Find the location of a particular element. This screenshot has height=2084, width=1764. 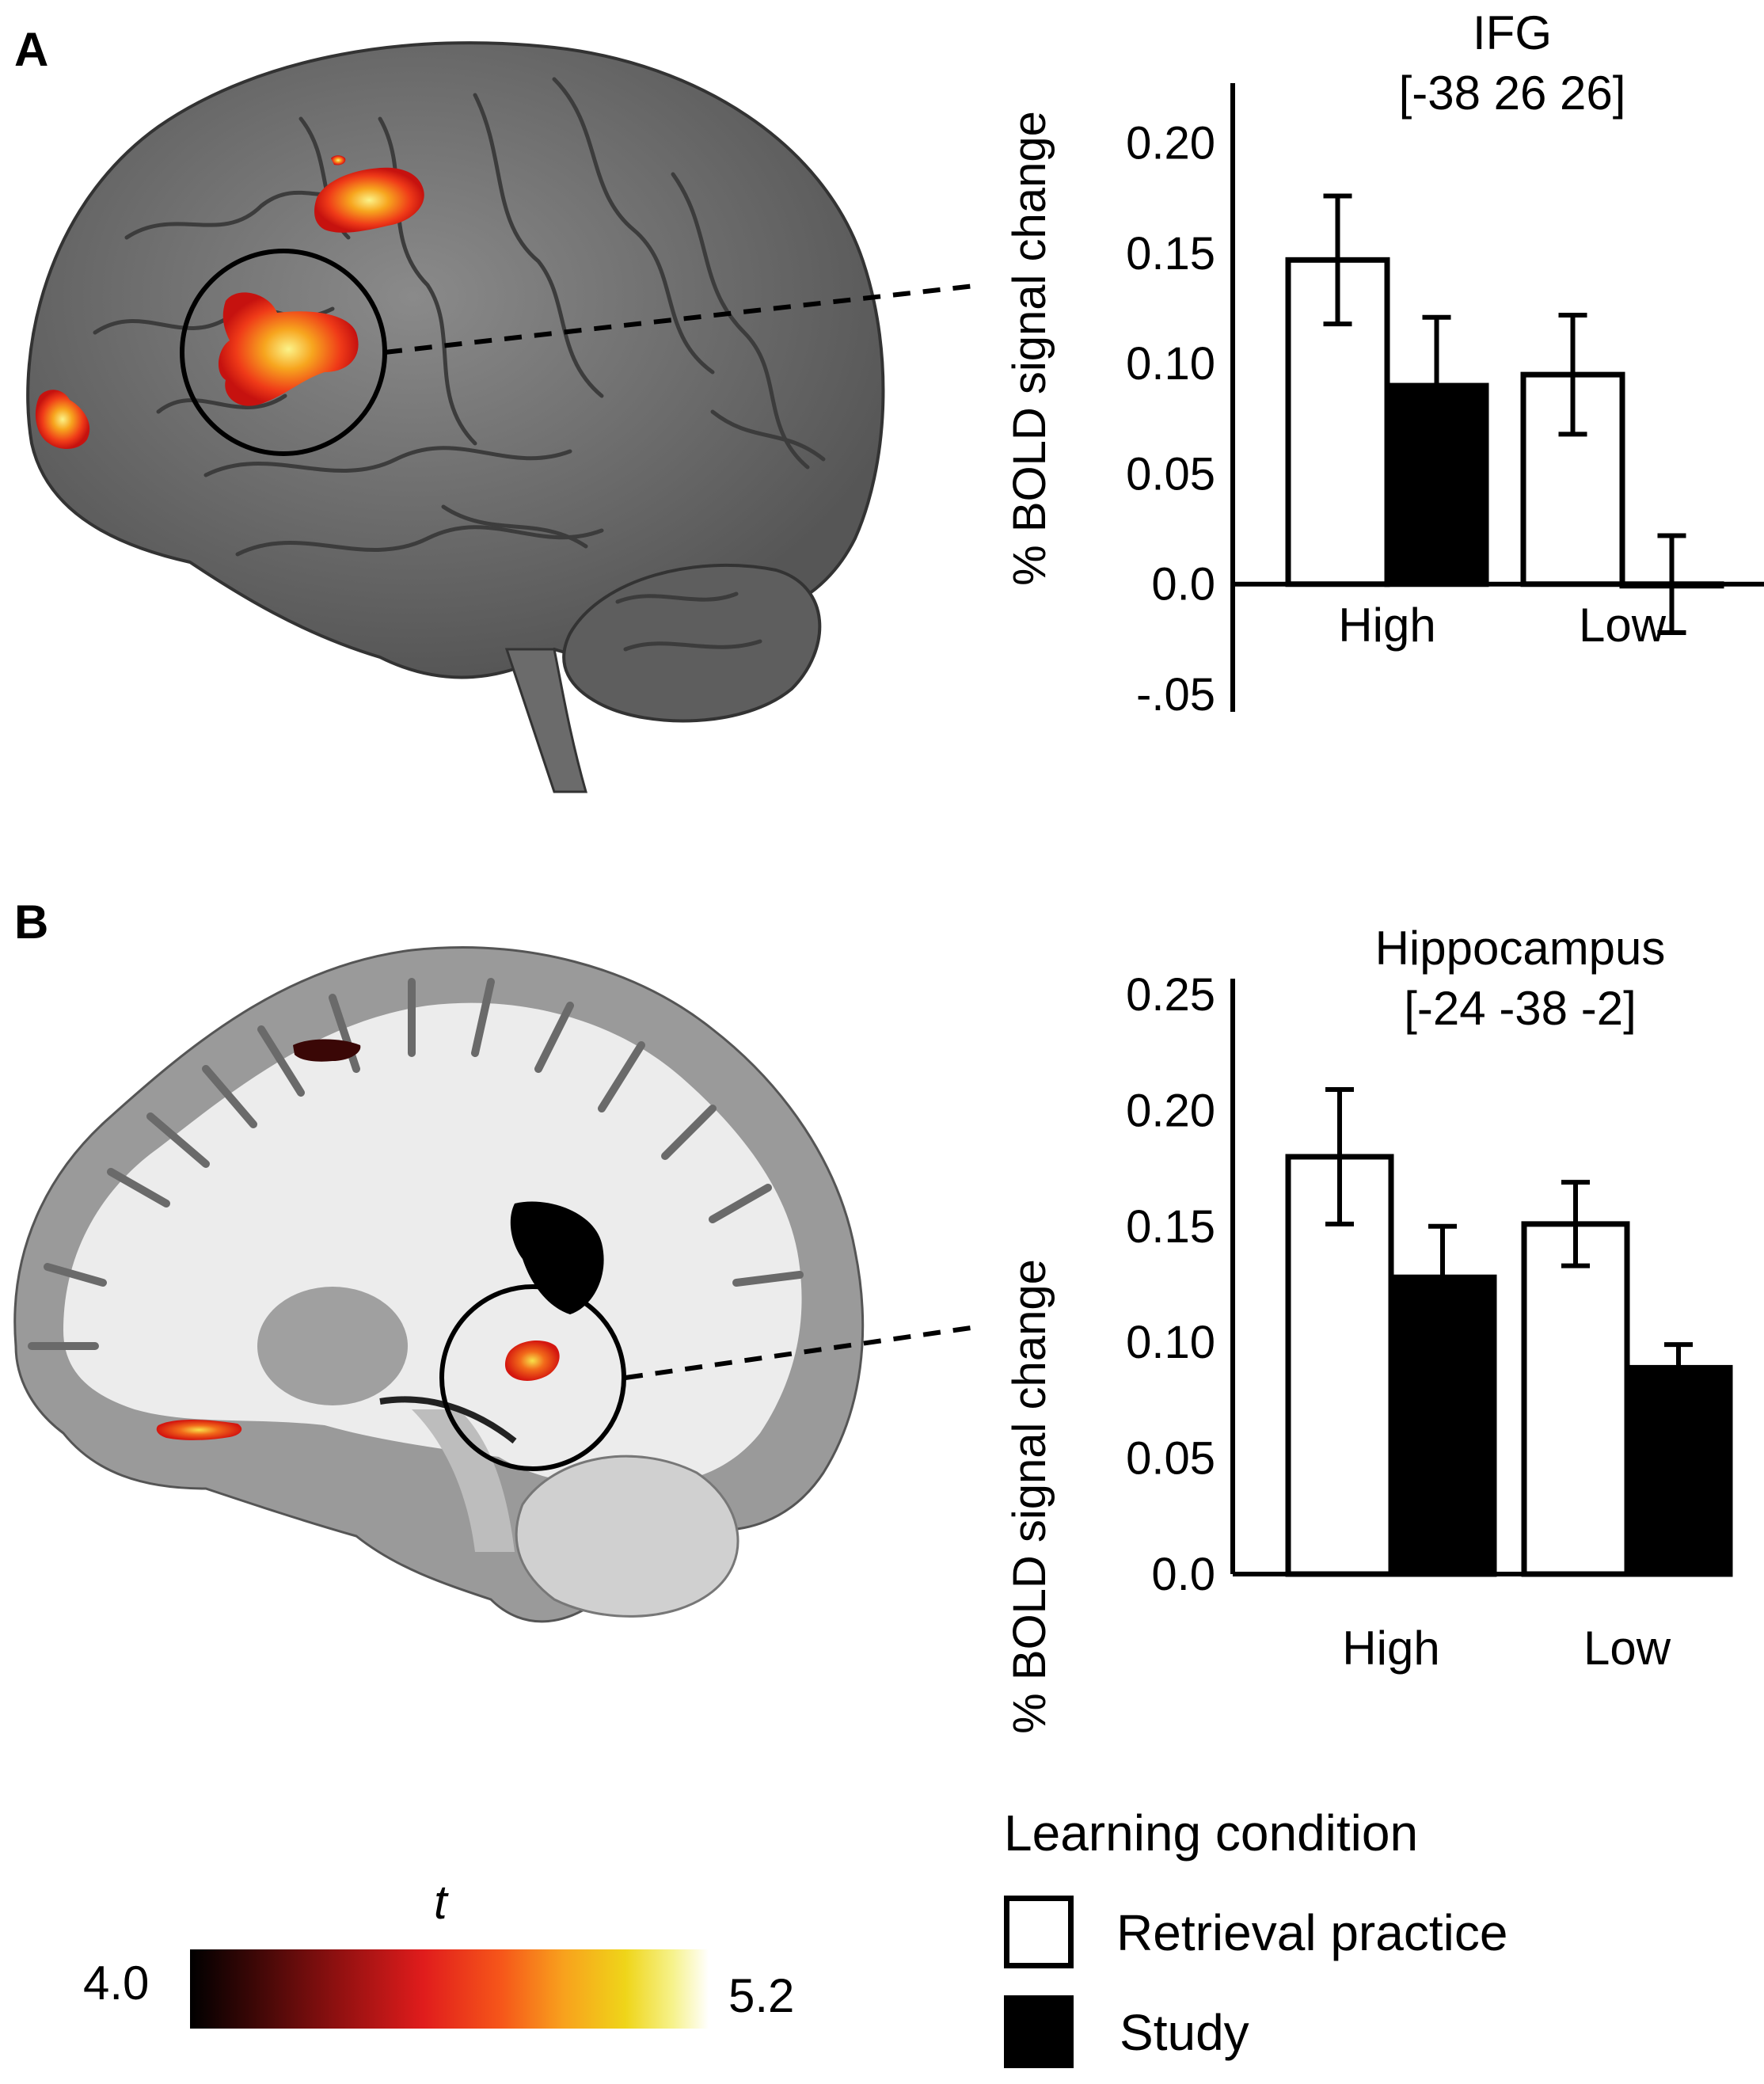

brainstem-shape is located at coordinates (545, 721).